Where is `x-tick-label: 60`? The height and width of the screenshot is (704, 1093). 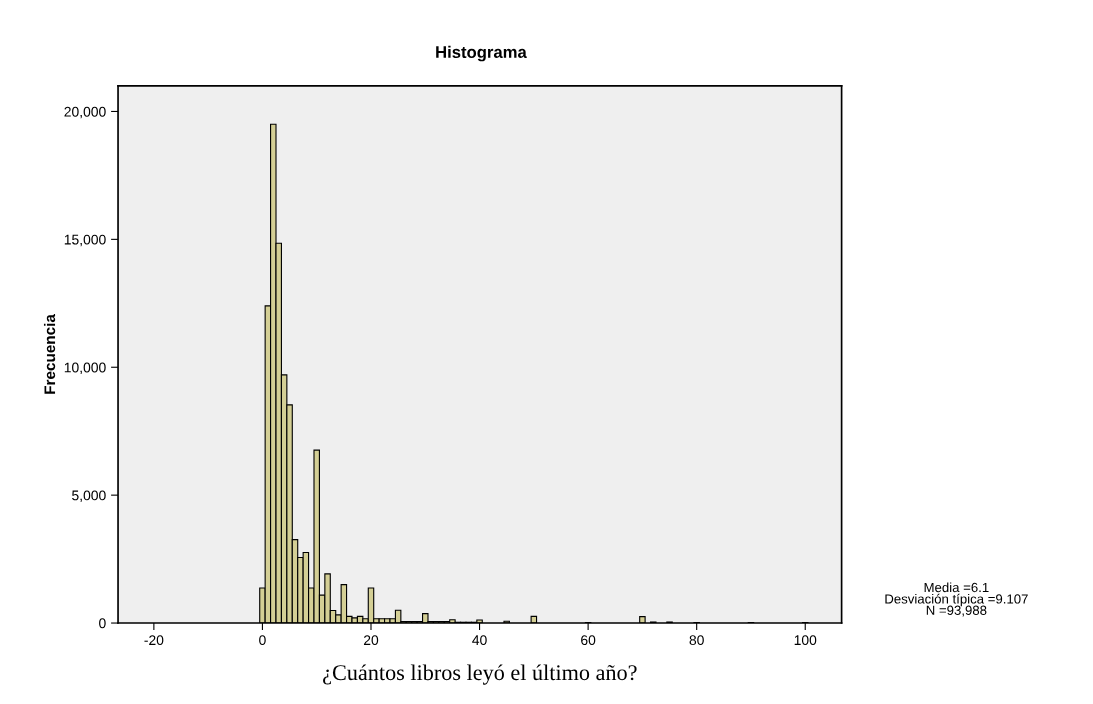
x-tick-label: 60 is located at coordinates (588, 640).